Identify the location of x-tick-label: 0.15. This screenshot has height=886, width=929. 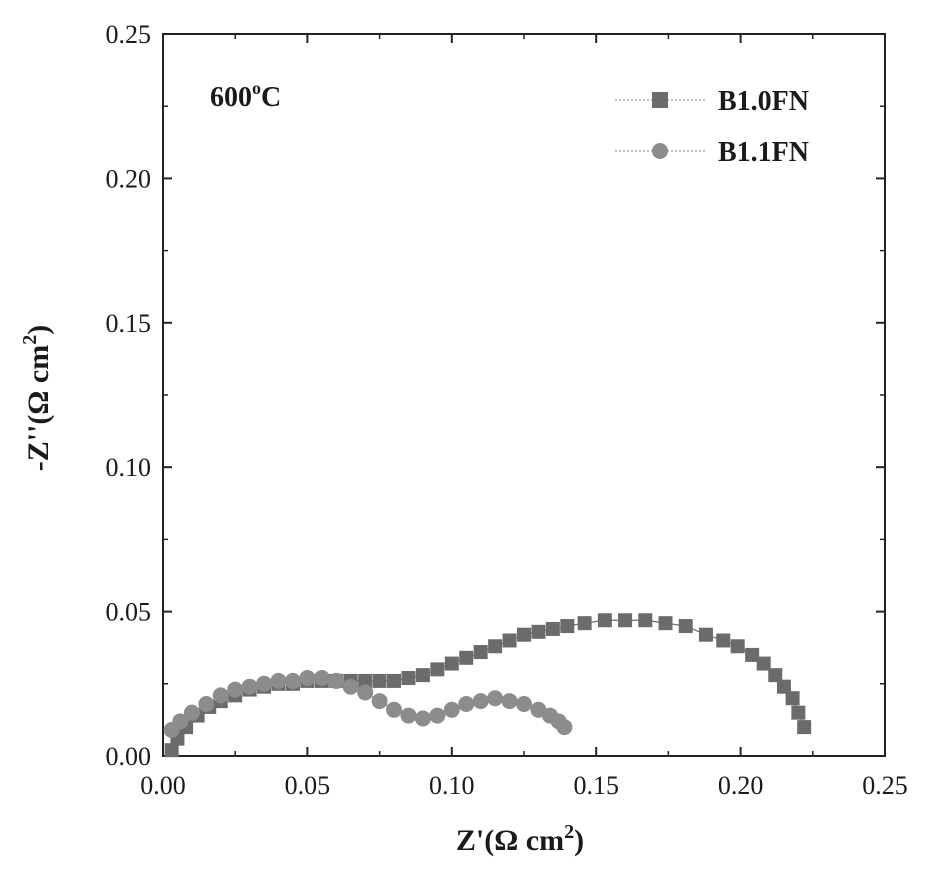
(596, 785).